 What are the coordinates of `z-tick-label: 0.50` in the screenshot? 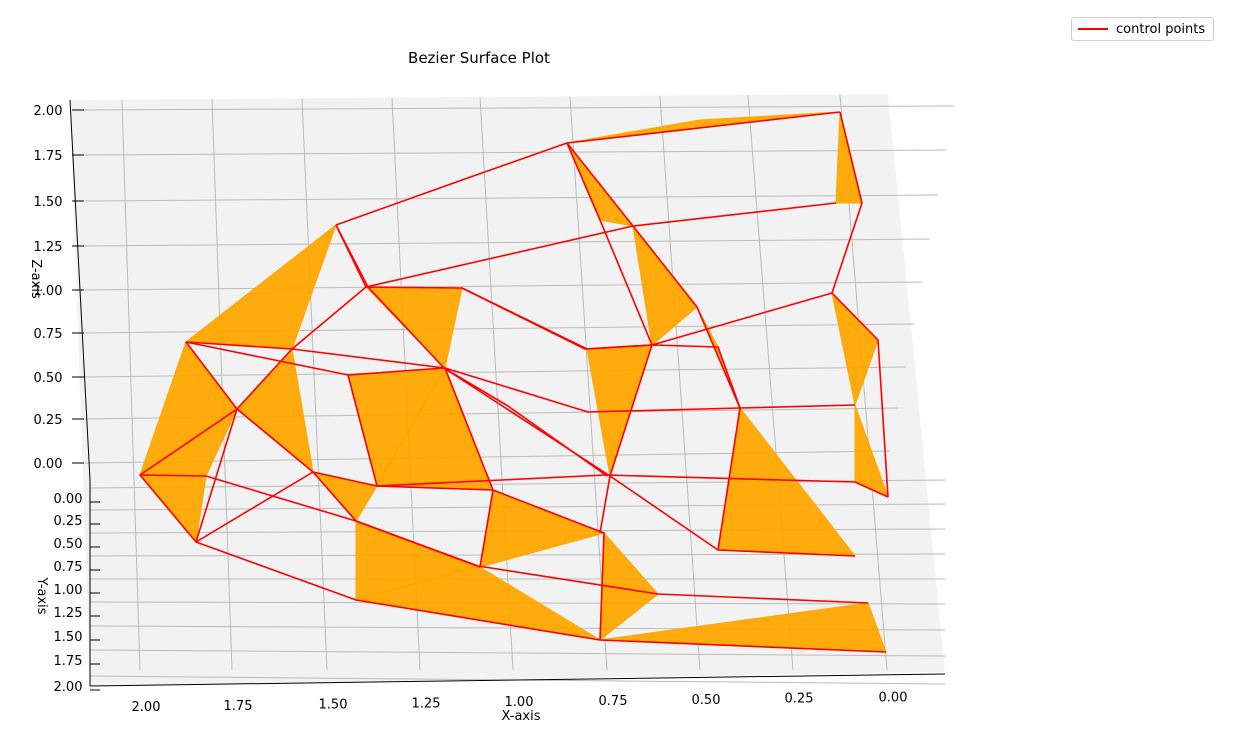 It's located at (48, 378).